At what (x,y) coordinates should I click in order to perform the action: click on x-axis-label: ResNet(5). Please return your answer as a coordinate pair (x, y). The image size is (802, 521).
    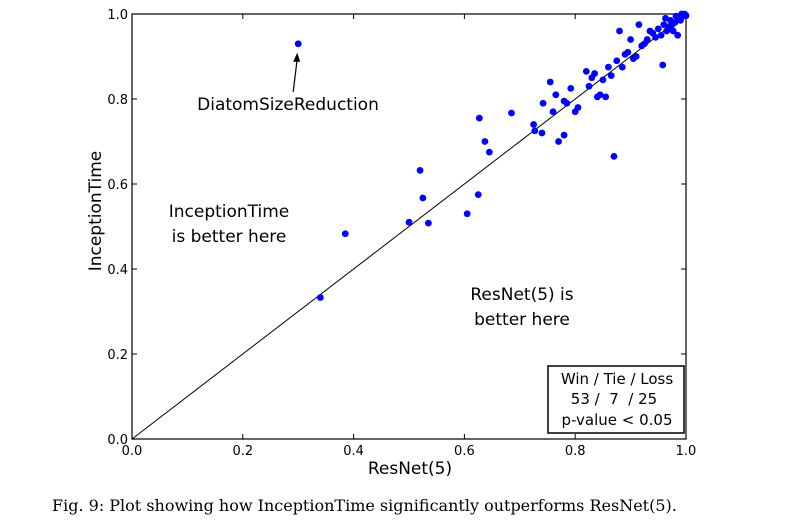
    Looking at the image, I should click on (410, 469).